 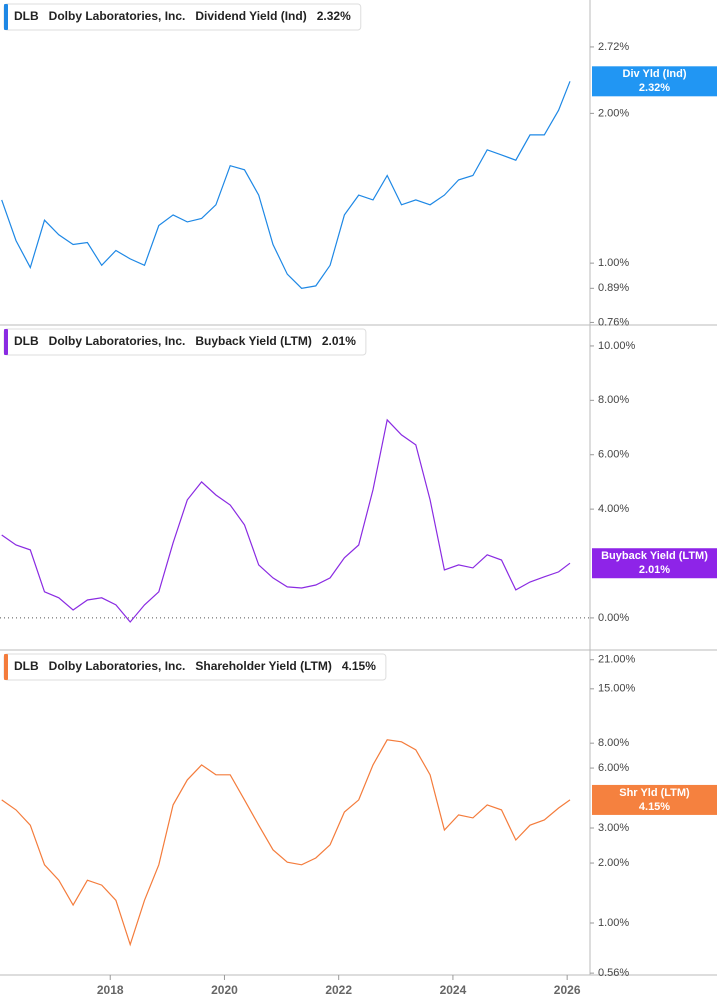 I want to click on legend-label: Dividend Yield (Ind), so click(x=250, y=16).